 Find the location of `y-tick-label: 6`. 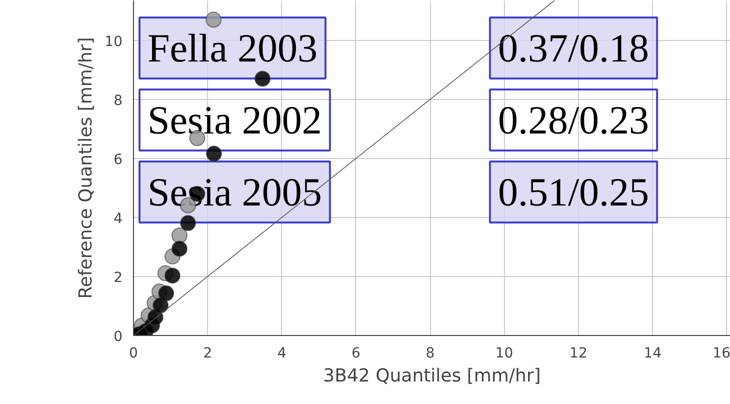

y-tick-label: 6 is located at coordinates (118, 160).